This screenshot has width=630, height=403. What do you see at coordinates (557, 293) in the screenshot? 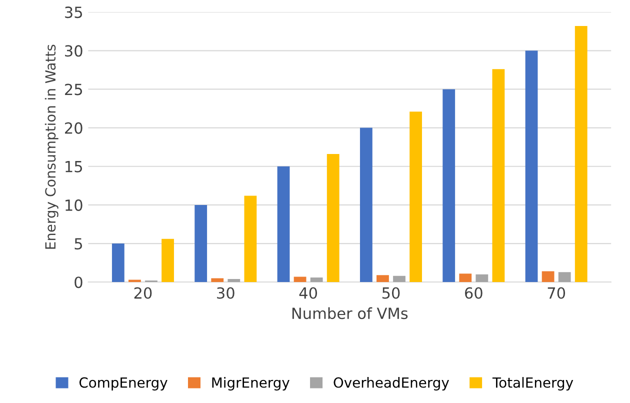
I see `x-tick-label: 70` at bounding box center [557, 293].